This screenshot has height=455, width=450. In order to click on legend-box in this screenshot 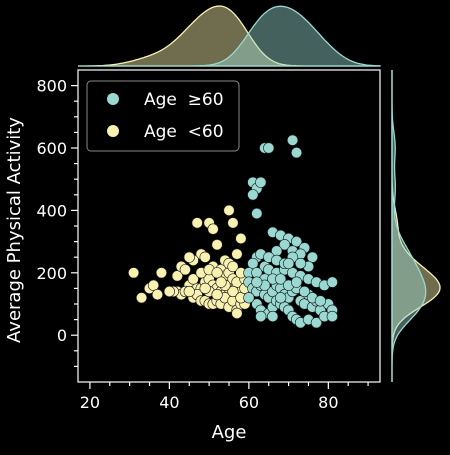, I will do `click(163, 116)`.